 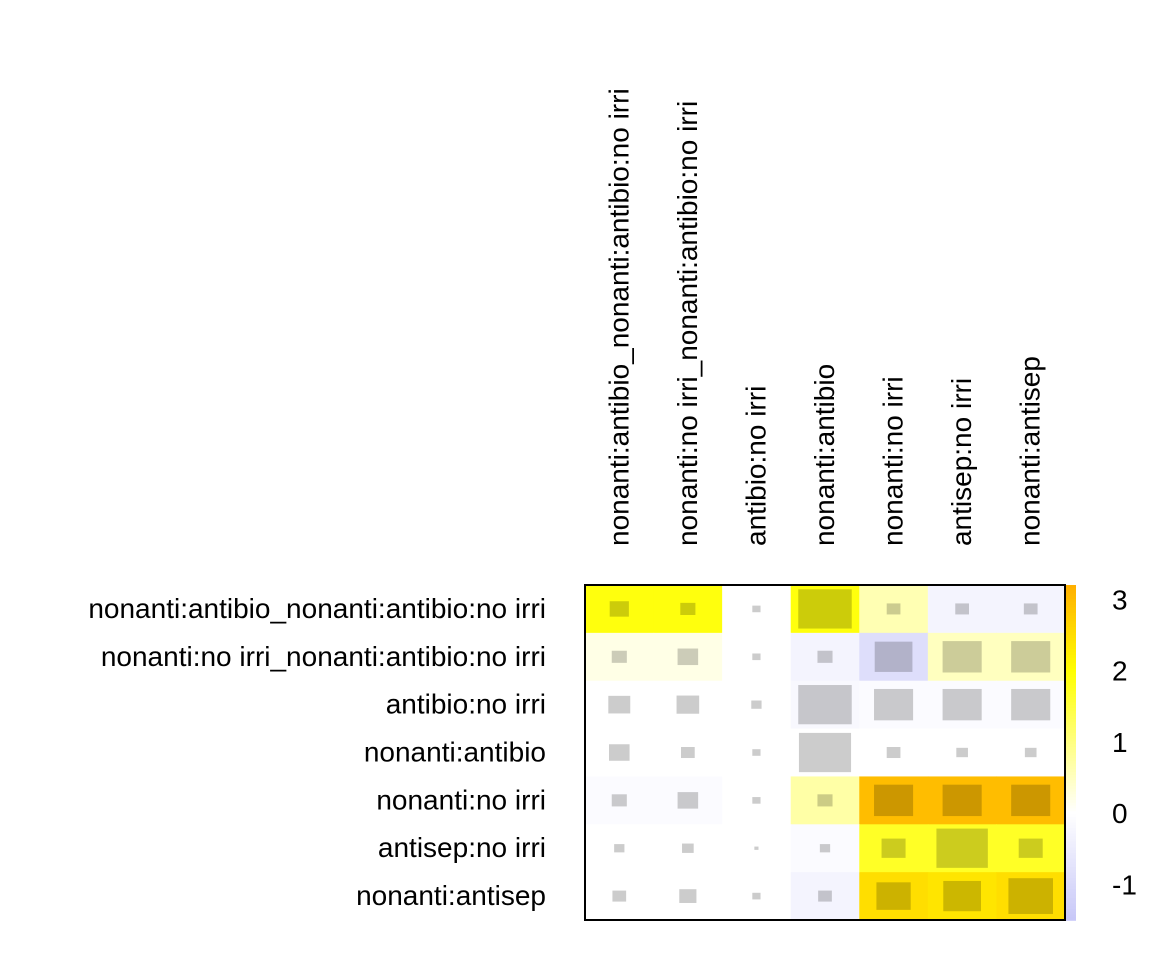 I want to click on row-label: nonanti:antibio, so click(x=455, y=752).